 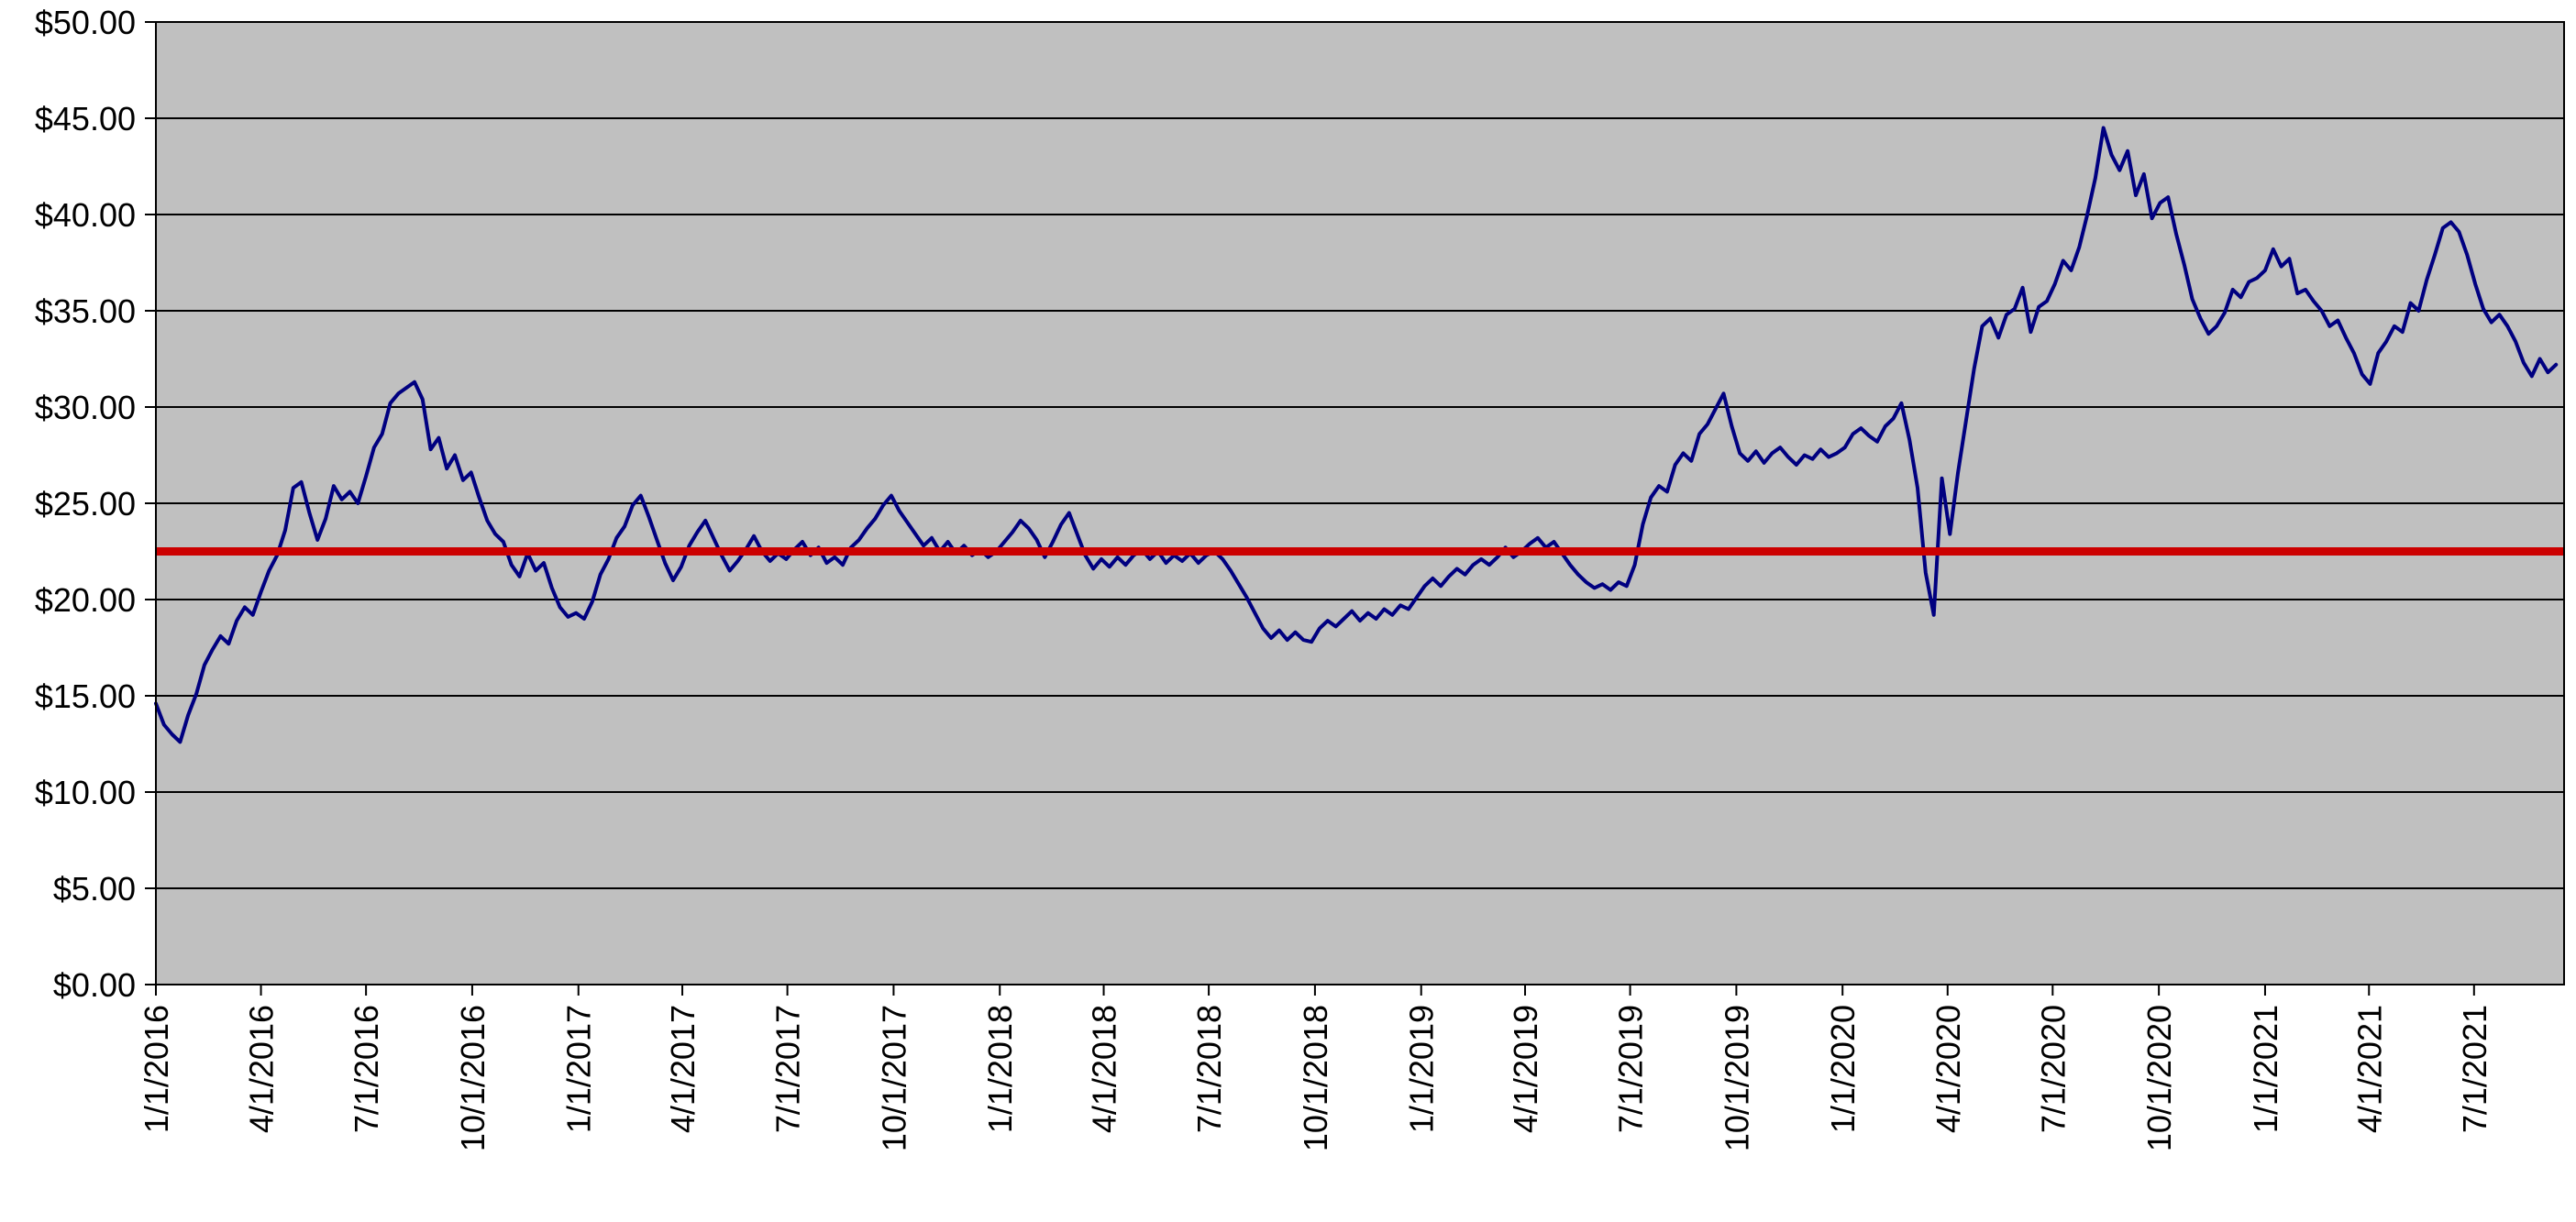 I want to click on y-axis-tick-label: $40.00, so click(x=85, y=215).